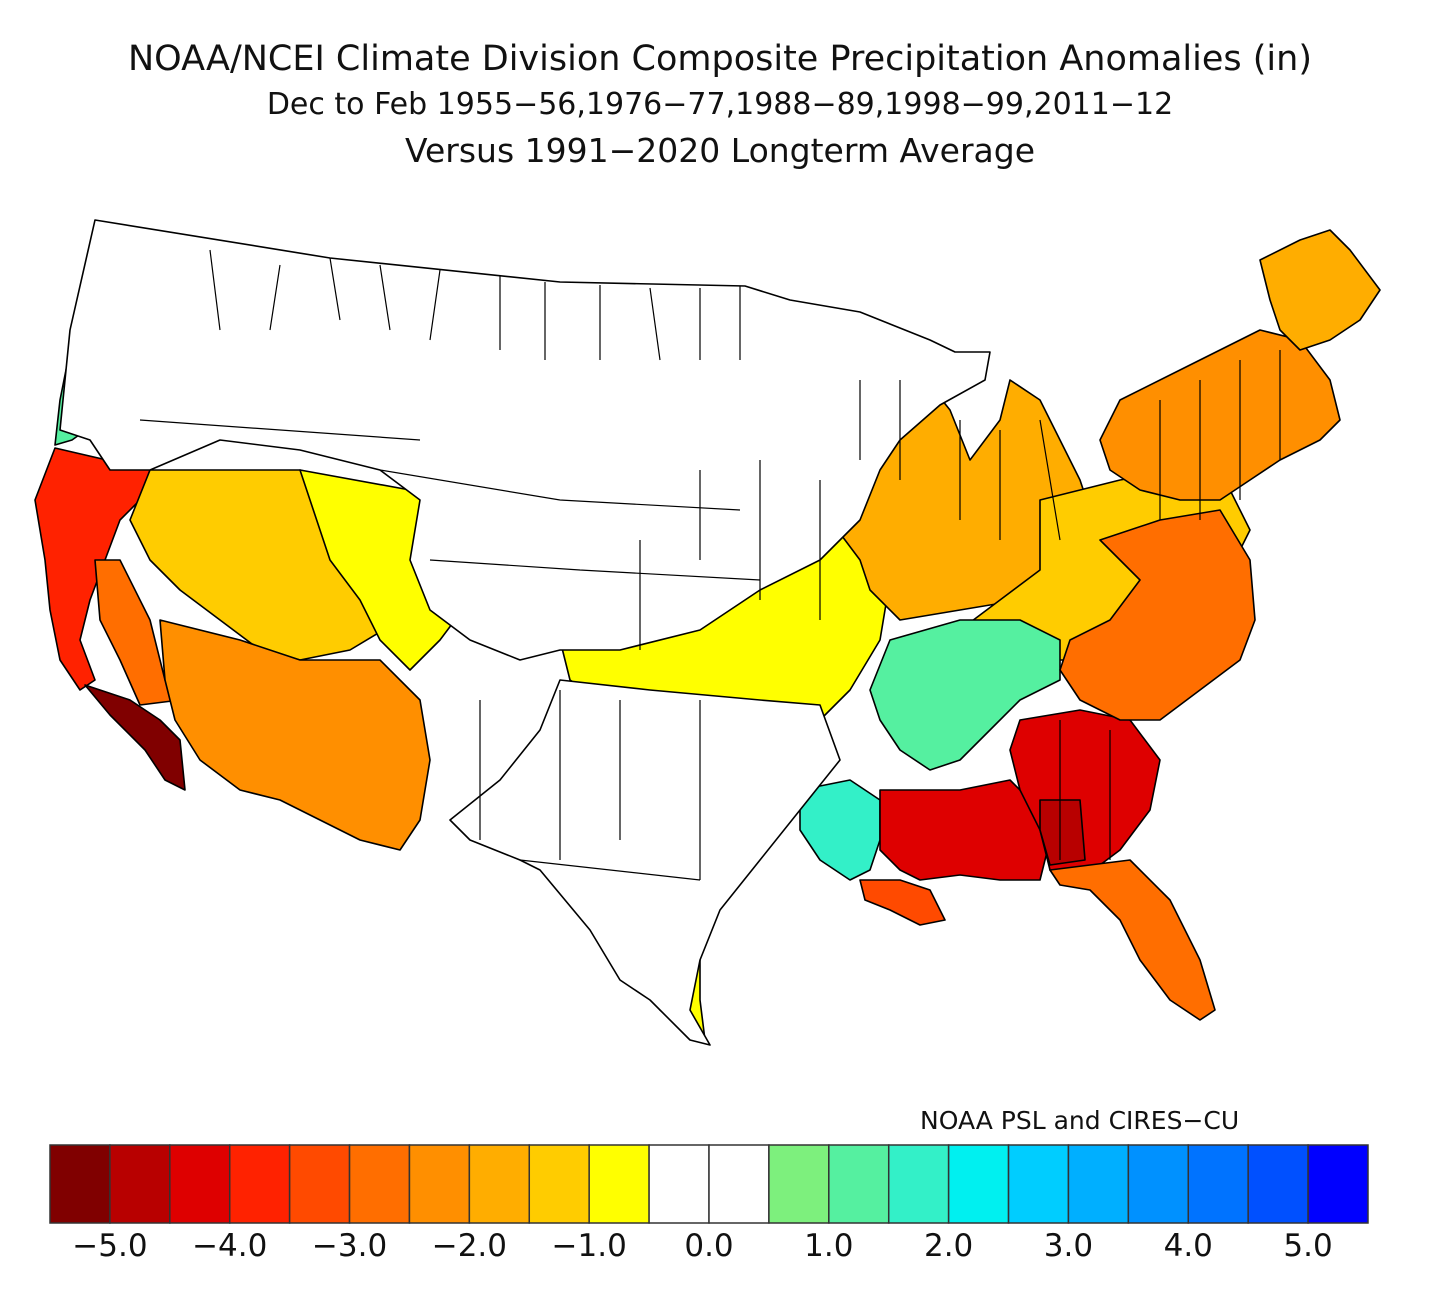  Describe the element at coordinates (965, 695) in the screenshot. I see `climate-division-tennessee-valley-green` at that location.